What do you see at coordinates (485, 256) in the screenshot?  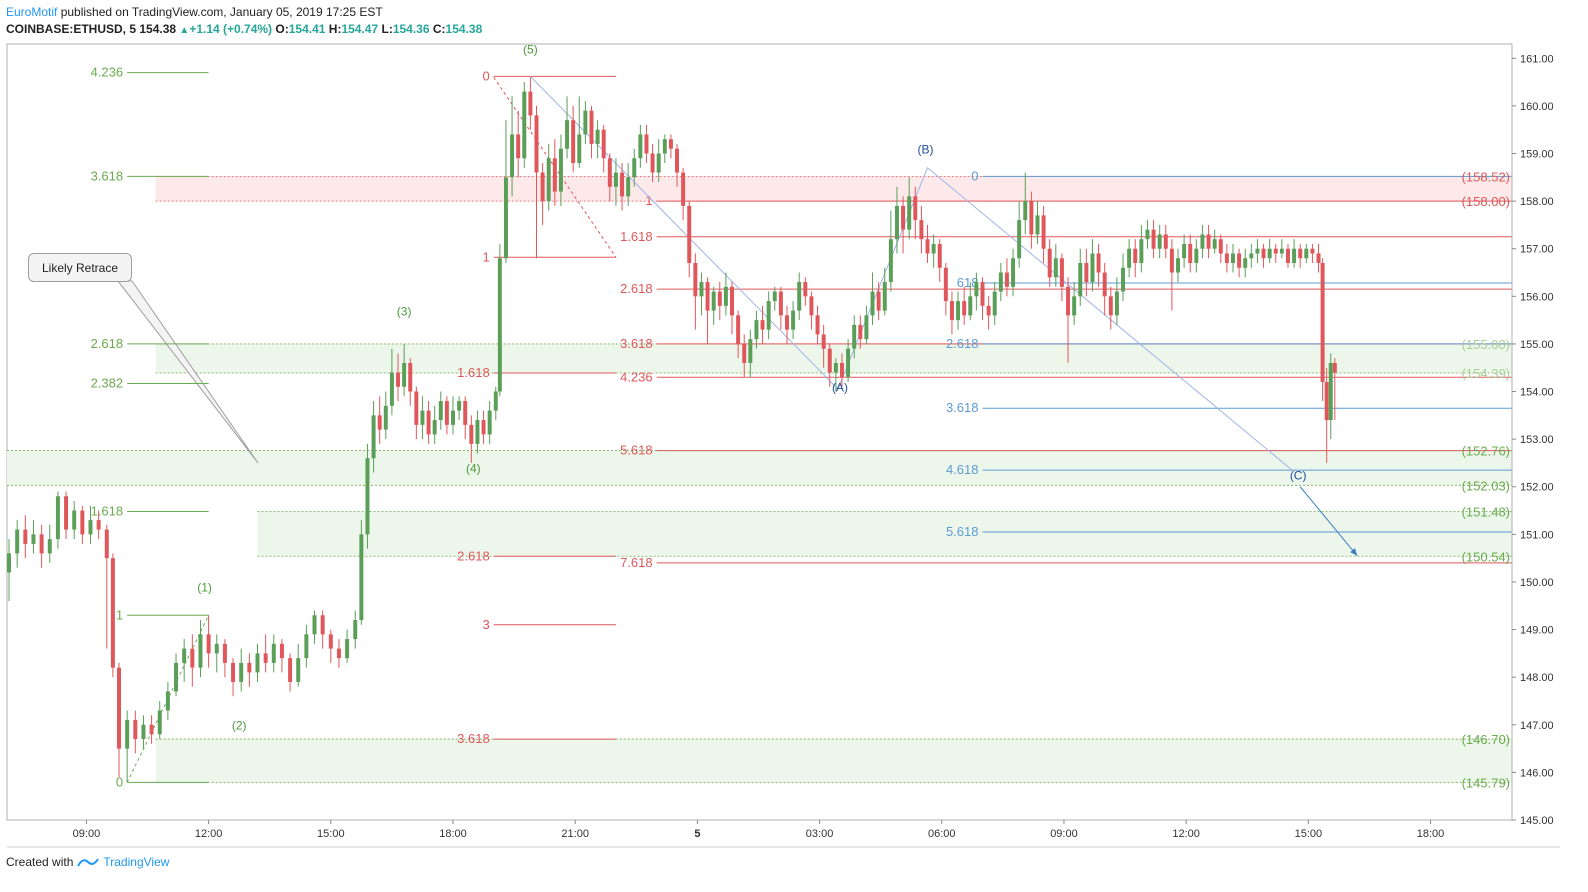 I see `fib-level-label: 1` at bounding box center [485, 256].